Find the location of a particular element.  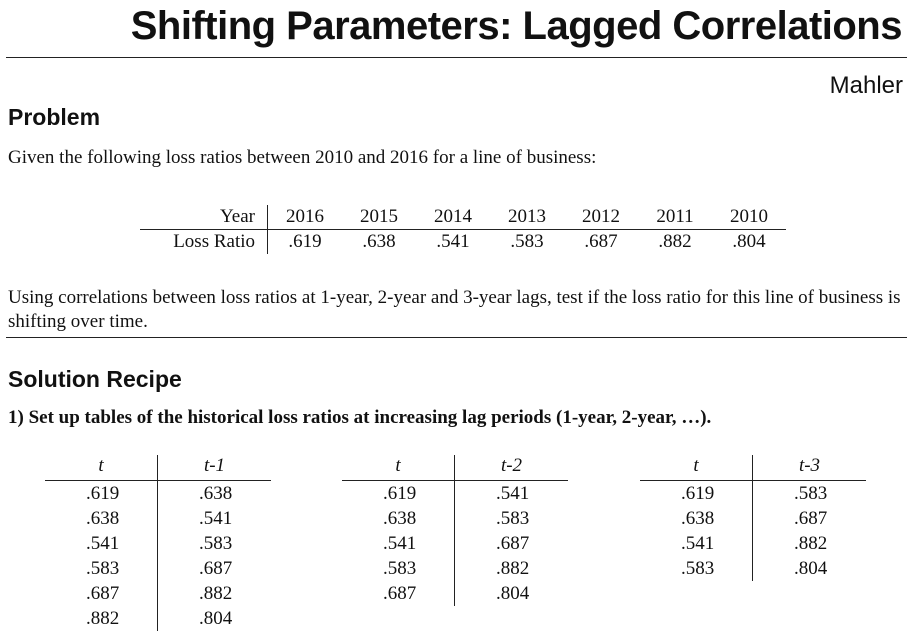

table-row: .638 .687 is located at coordinates (753, 518).